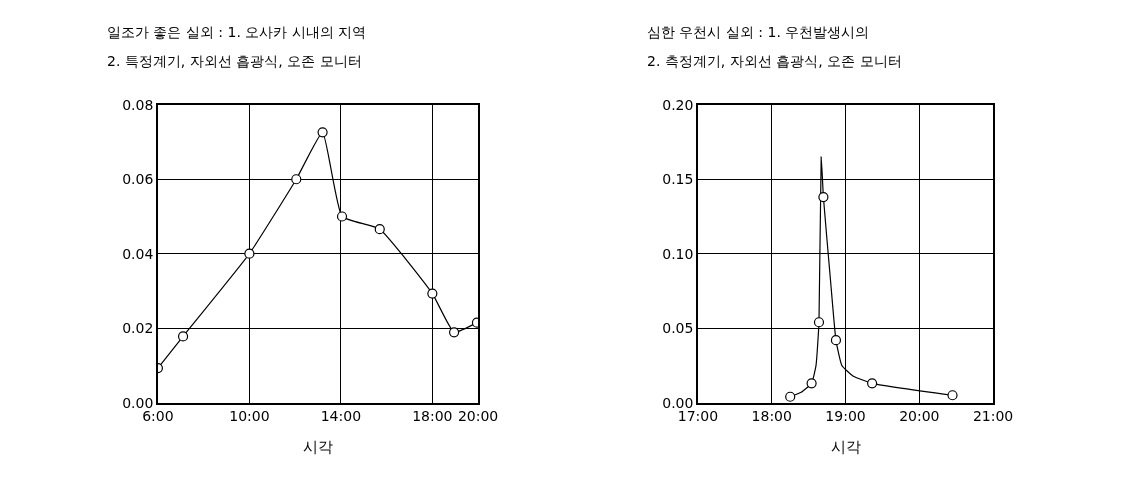 This screenshot has width=1124, height=491. I want to click on x-tick-label: 21:00, so click(993, 416).